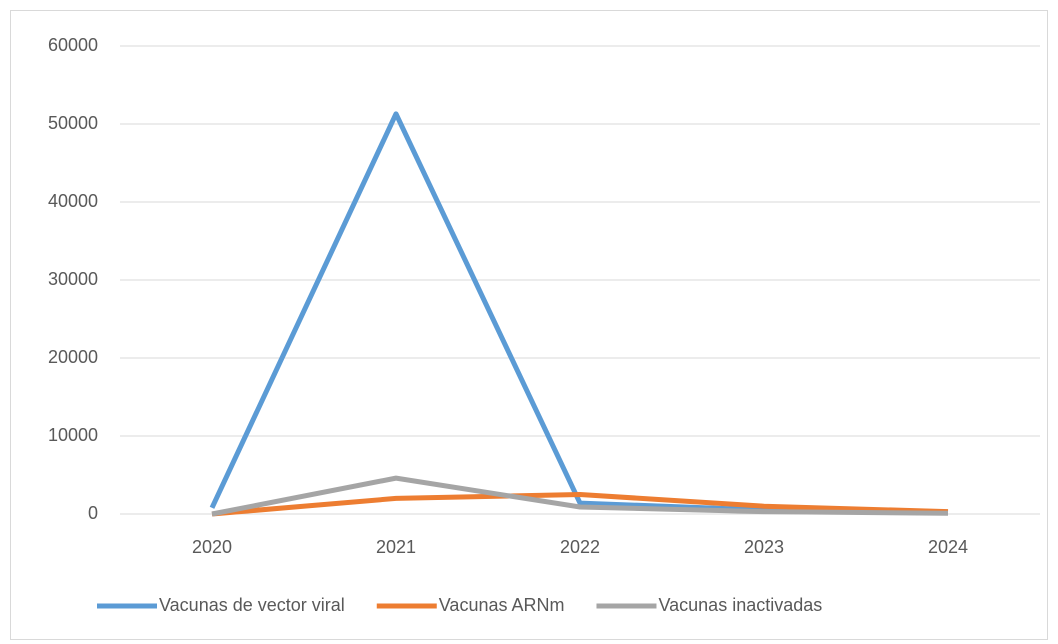  I want to click on legend-label: Vacunas de vector viral, so click(252, 605).